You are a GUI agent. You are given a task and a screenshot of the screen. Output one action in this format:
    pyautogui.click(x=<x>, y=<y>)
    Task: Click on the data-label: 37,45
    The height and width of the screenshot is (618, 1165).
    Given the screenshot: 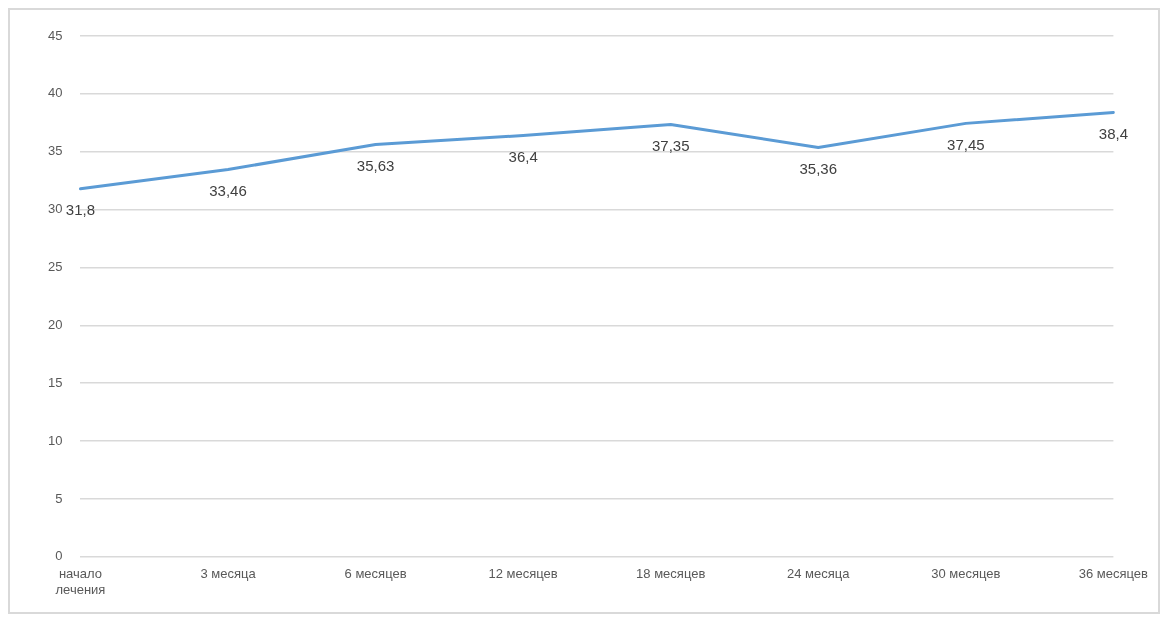 What is the action you would take?
    pyautogui.click(x=966, y=144)
    